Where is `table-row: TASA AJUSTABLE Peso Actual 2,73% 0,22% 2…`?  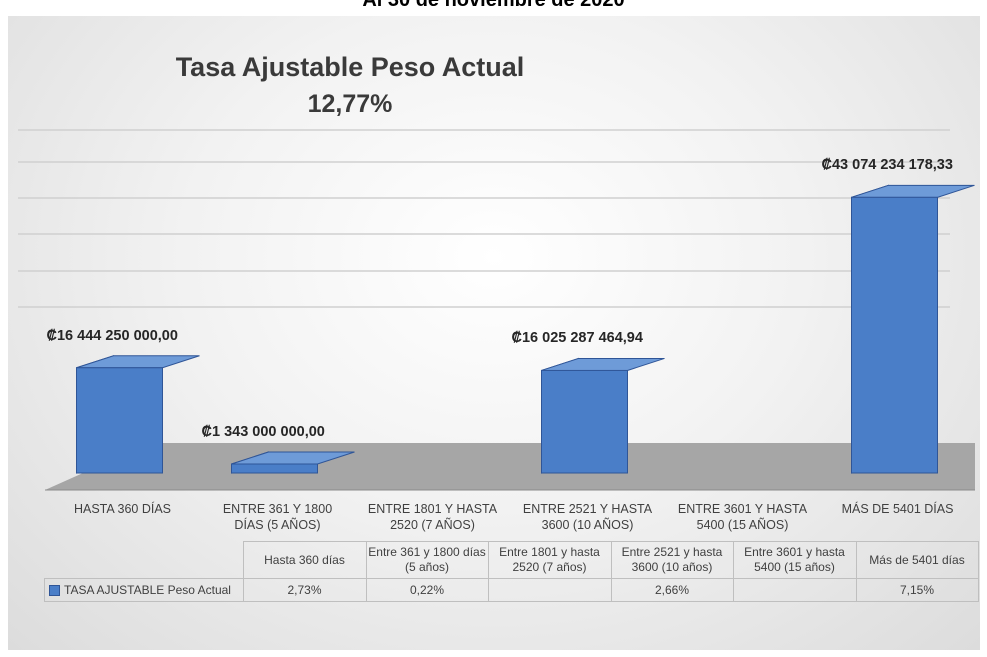 table-row: TASA AJUSTABLE Peso Actual 2,73% 0,22% 2… is located at coordinates (511, 590).